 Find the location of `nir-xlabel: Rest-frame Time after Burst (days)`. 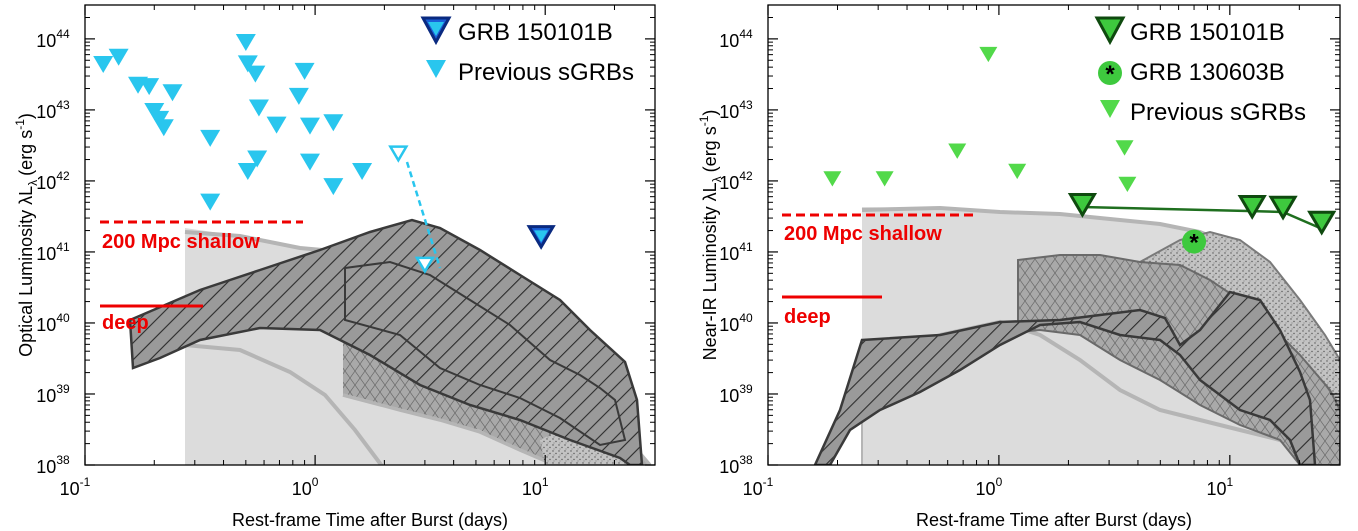

nir-xlabel: Rest-frame Time after Burst (days) is located at coordinates (1054, 520).